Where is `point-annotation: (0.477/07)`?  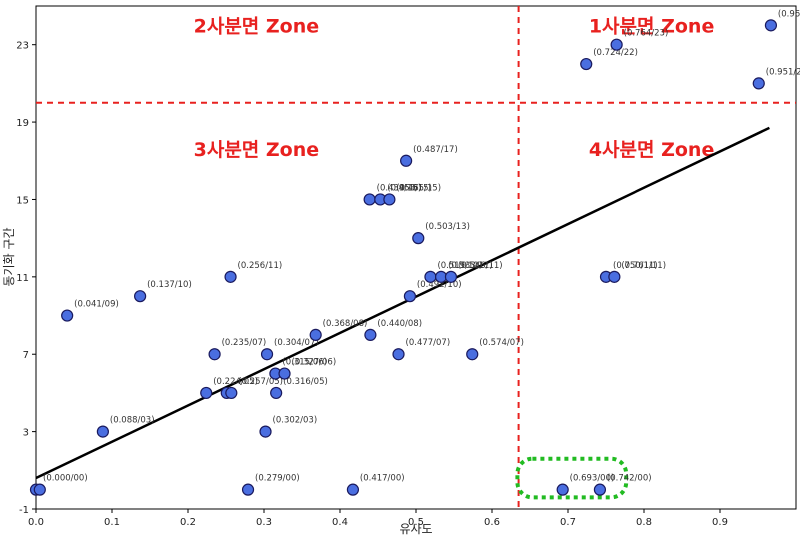 point-annotation: (0.477/07) is located at coordinates (428, 343).